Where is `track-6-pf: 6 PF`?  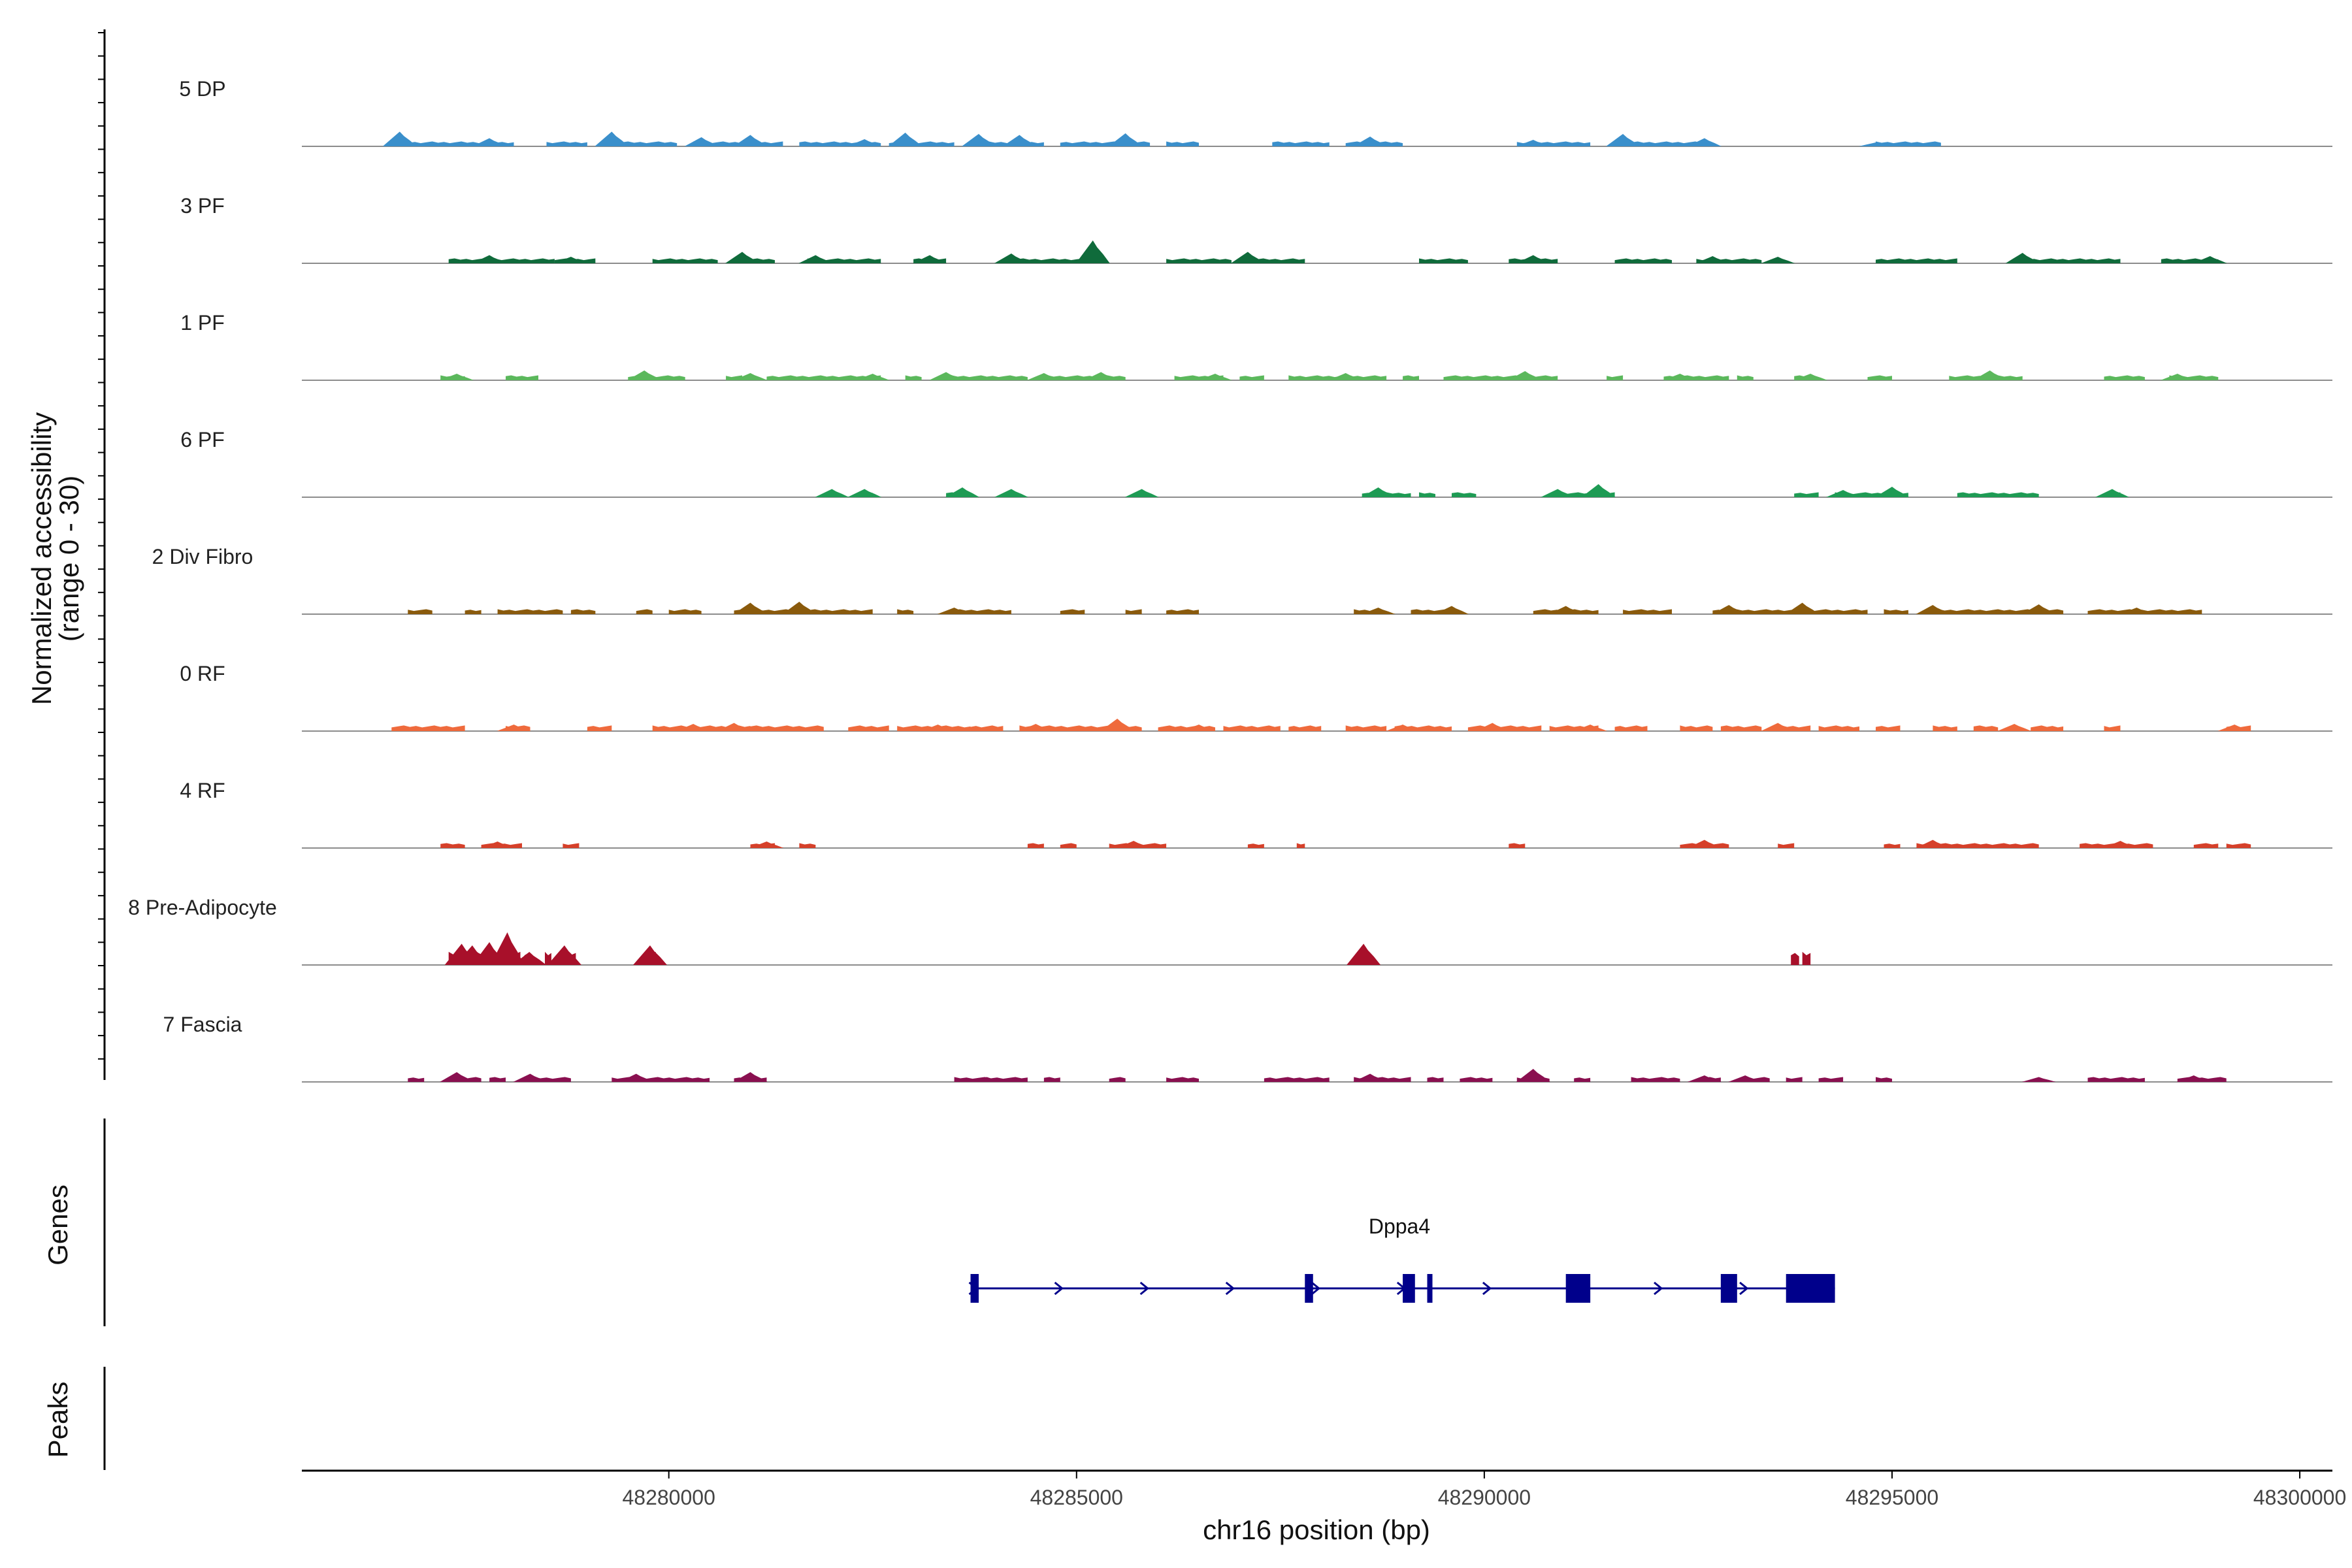
track-6-pf: 6 PF is located at coordinates (1256, 463).